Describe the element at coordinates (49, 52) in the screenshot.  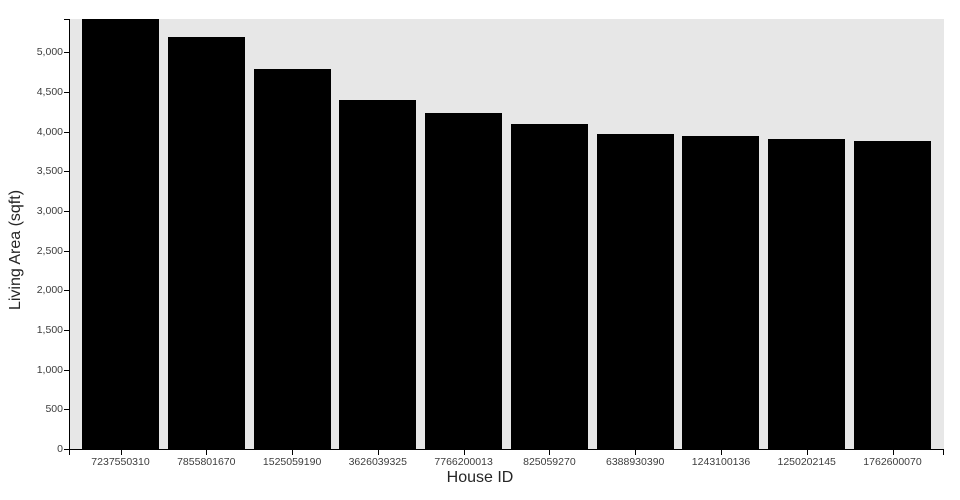
I see `y-tick-label: 5,000` at that location.